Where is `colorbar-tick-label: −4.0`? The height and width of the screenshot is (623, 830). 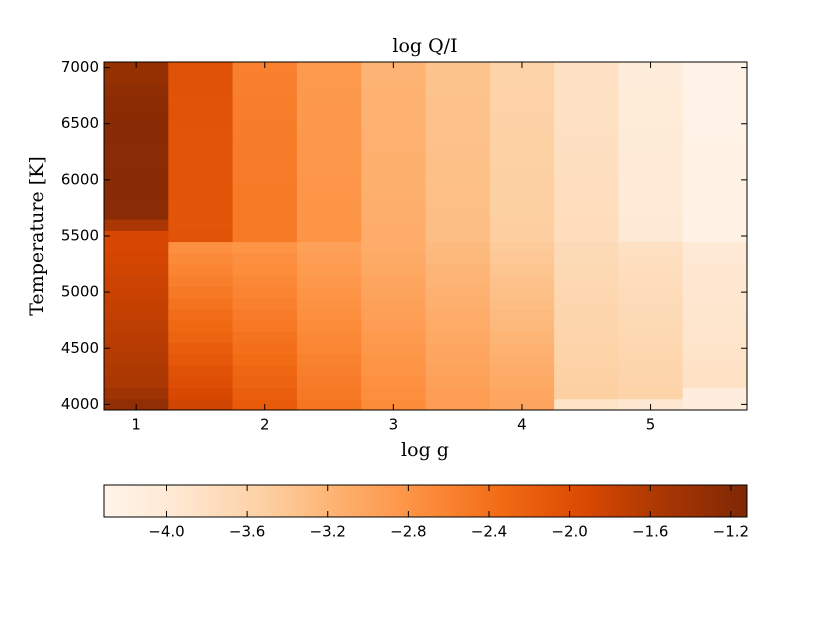 colorbar-tick-label: −4.0 is located at coordinates (166, 532).